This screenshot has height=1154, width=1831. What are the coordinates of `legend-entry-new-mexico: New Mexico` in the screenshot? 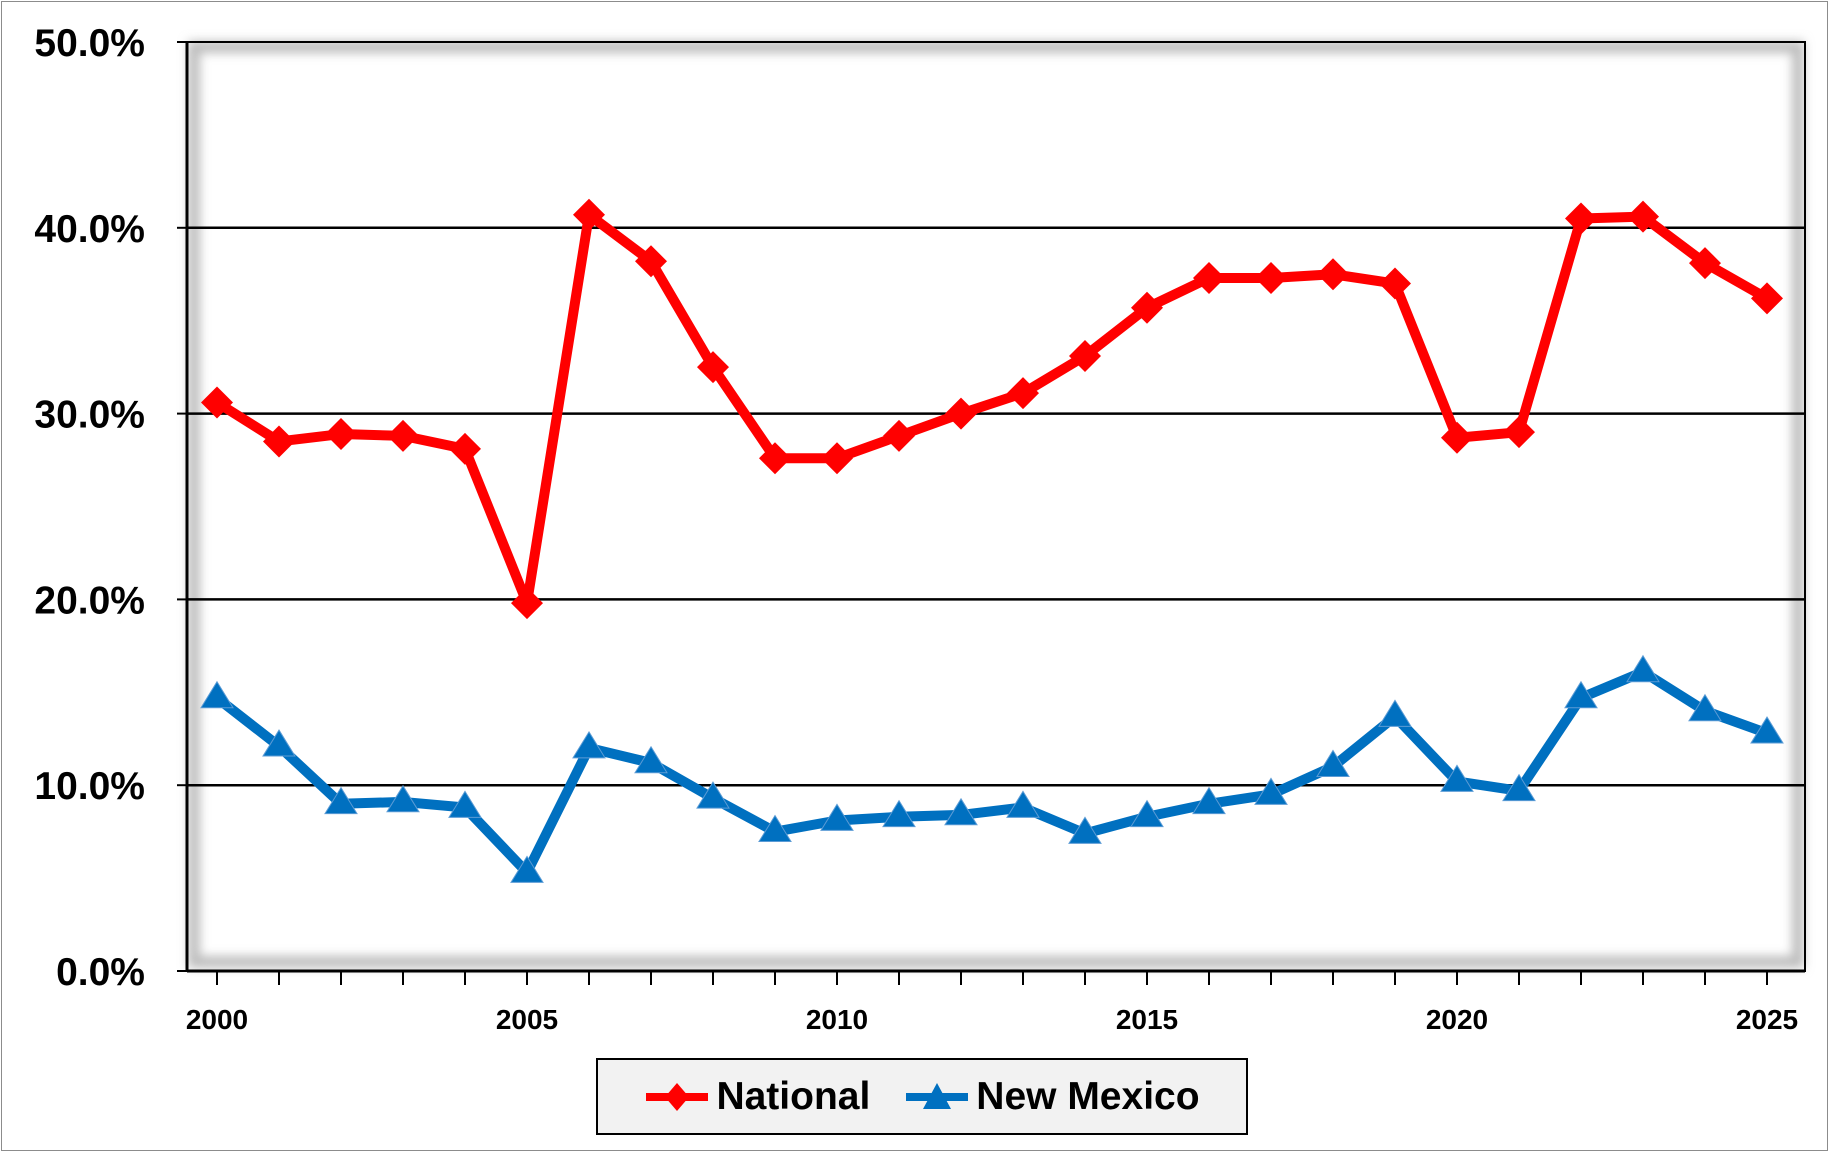 It's located at (1052, 1096).